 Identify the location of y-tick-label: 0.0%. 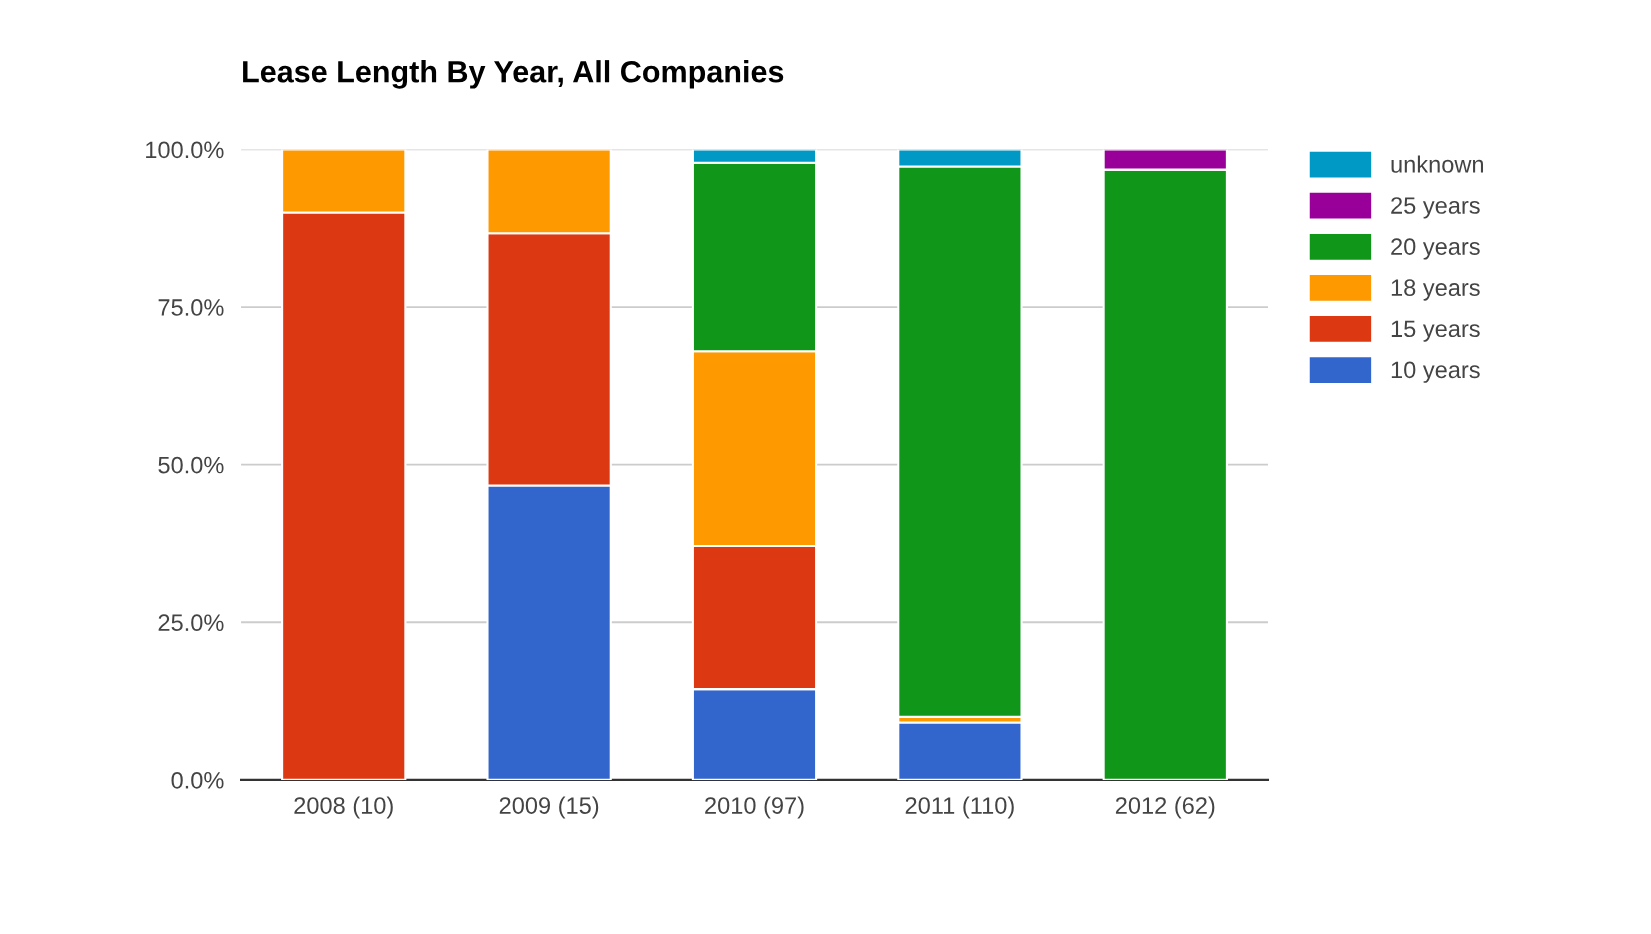
(197, 780).